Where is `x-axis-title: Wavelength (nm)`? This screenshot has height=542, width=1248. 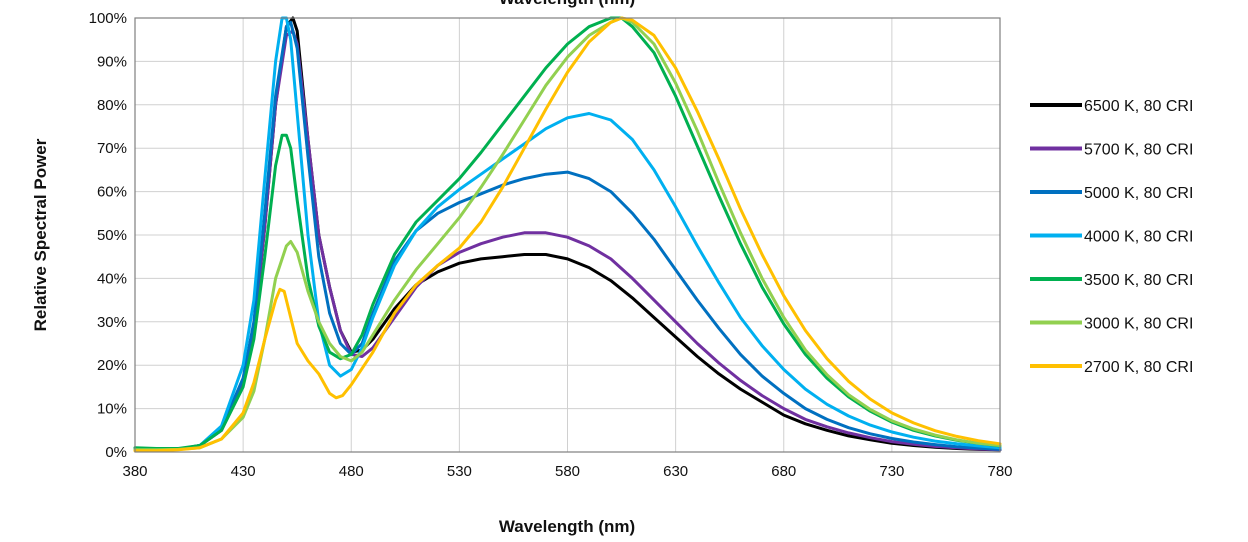 x-axis-title: Wavelength (nm) is located at coordinates (567, 526).